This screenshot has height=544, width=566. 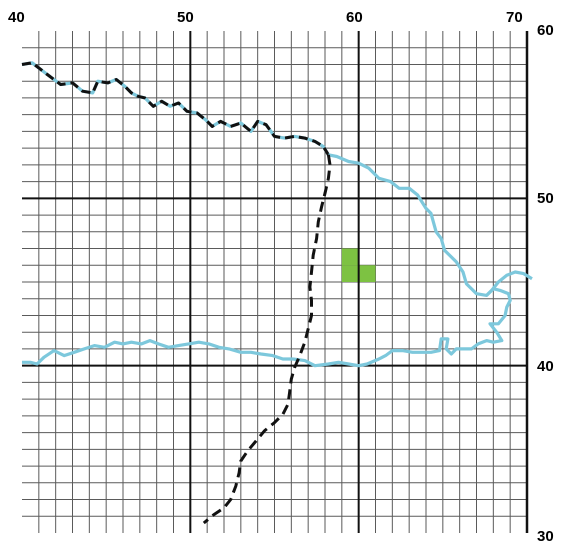 I want to click on coastline-north-dash-overlay, so click(x=175, y=108).